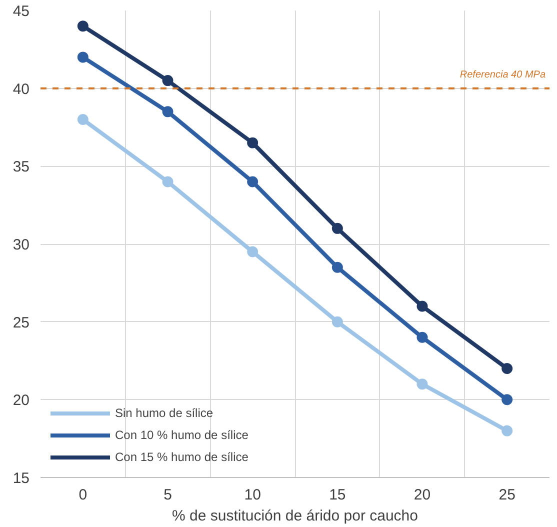  I want to click on y-tick-label: 45, so click(21, 11).